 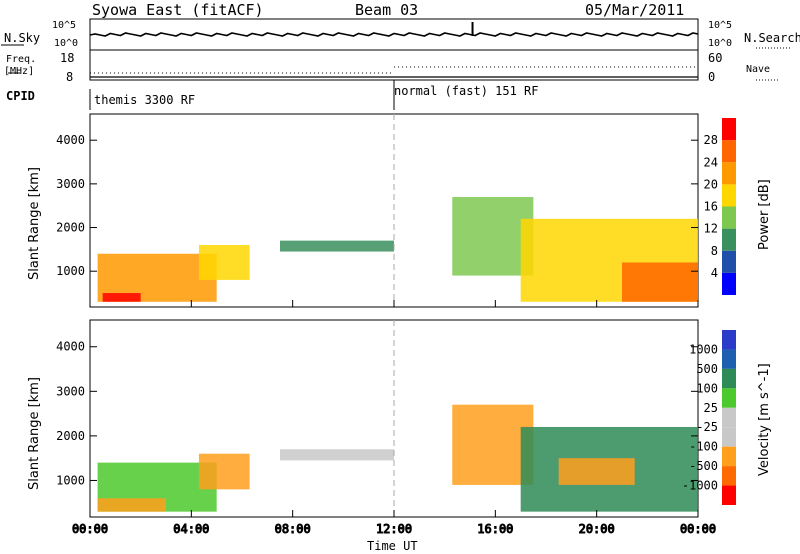 I want to click on nsky-label: N.Sky, so click(x=22, y=38).